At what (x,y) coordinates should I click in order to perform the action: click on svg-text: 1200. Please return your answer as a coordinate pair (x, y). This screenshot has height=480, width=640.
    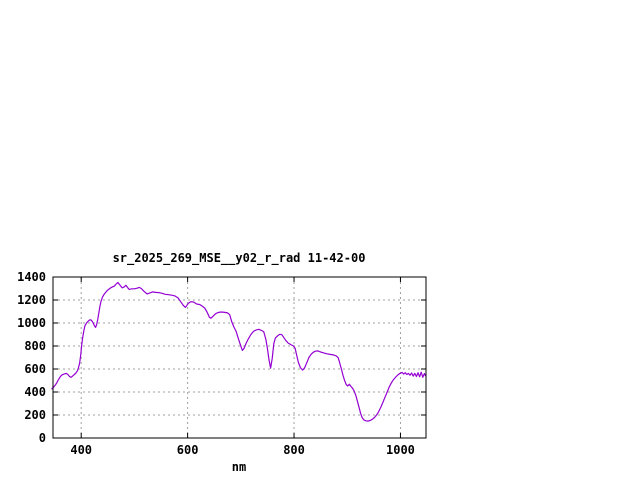
    Looking at the image, I should click on (31, 300).